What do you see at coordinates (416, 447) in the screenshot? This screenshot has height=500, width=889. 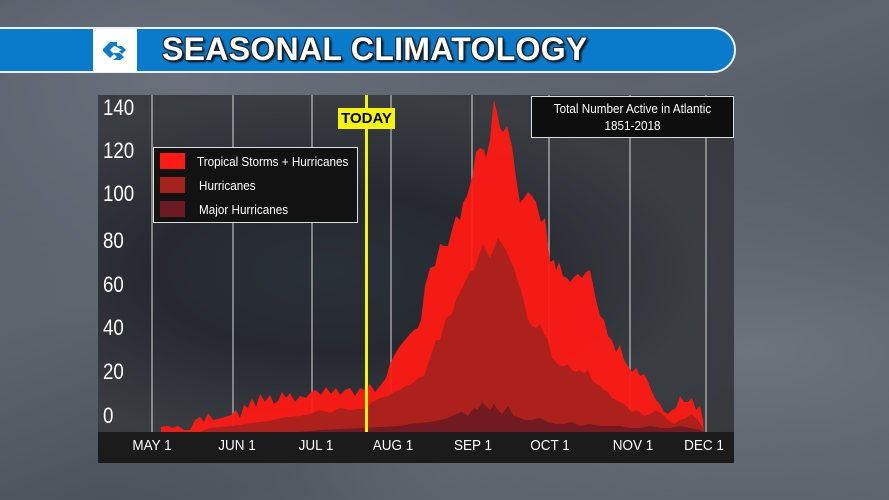 I see `x-axis-bar` at bounding box center [416, 447].